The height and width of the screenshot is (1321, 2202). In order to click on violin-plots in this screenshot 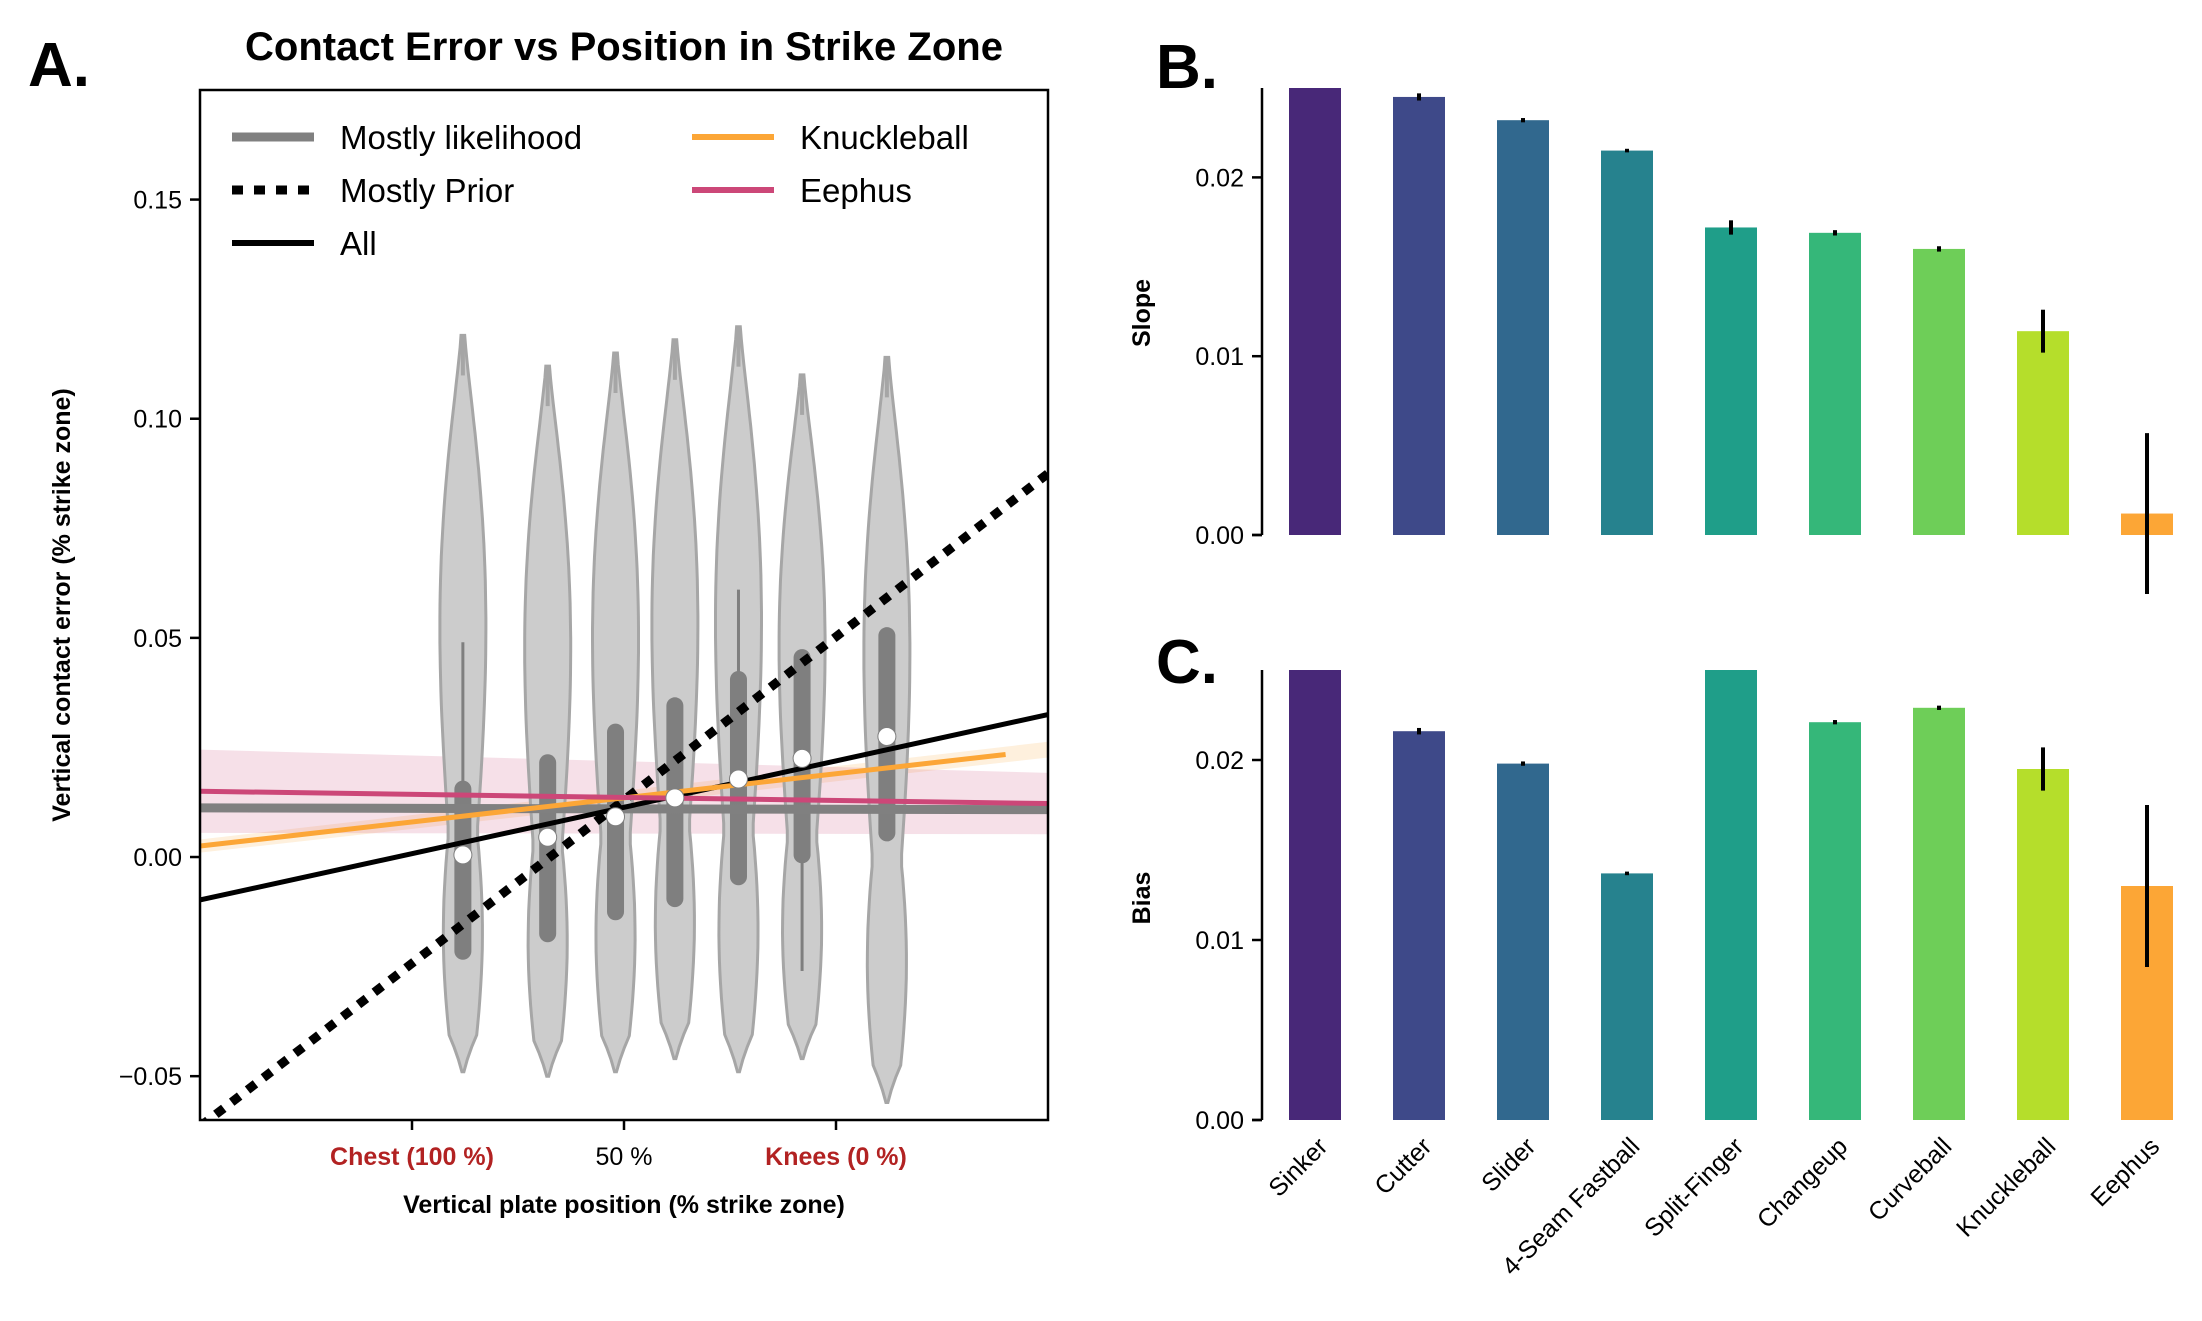, I will do `click(675, 714)`.